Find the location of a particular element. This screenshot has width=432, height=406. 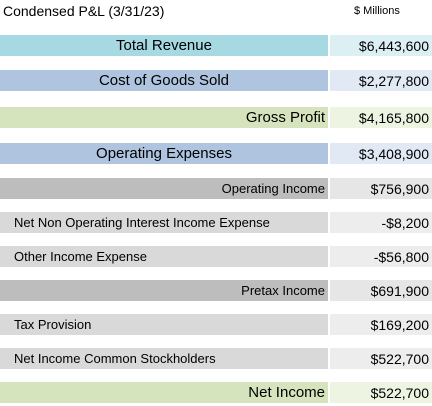

label-net-income-common-stockholders: Net Income Common Stockholders is located at coordinates (164, 358).